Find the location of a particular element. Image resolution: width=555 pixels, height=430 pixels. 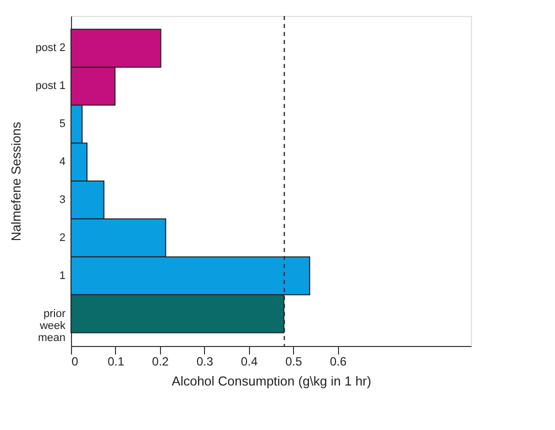

y-tick-label: 1 is located at coordinates (62, 276).